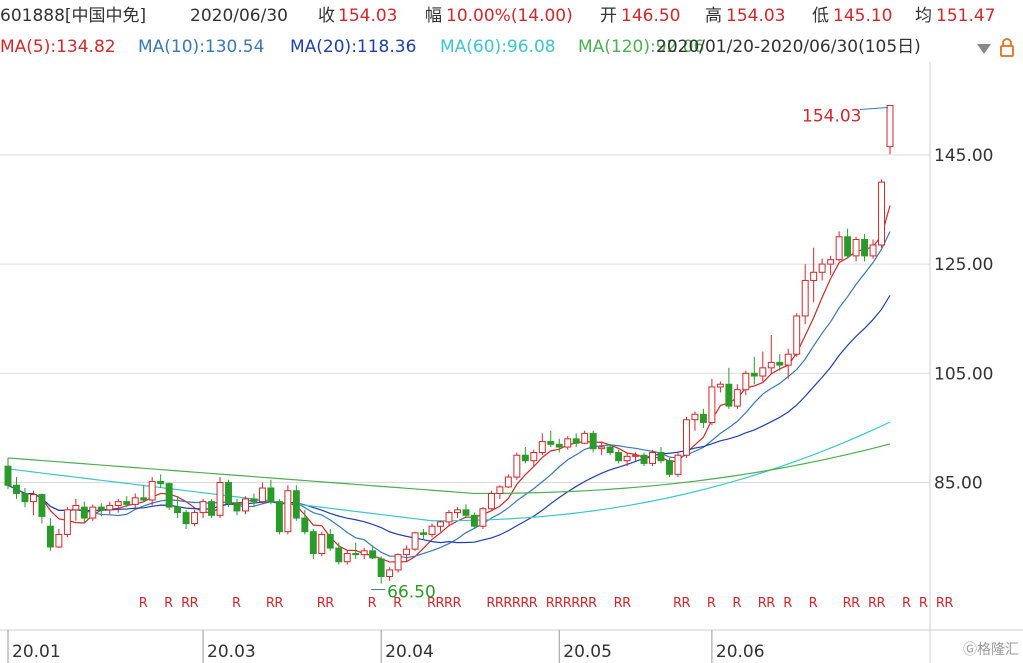  What do you see at coordinates (966, 16) in the screenshot?
I see `avg-value: 151.47` at bounding box center [966, 16].